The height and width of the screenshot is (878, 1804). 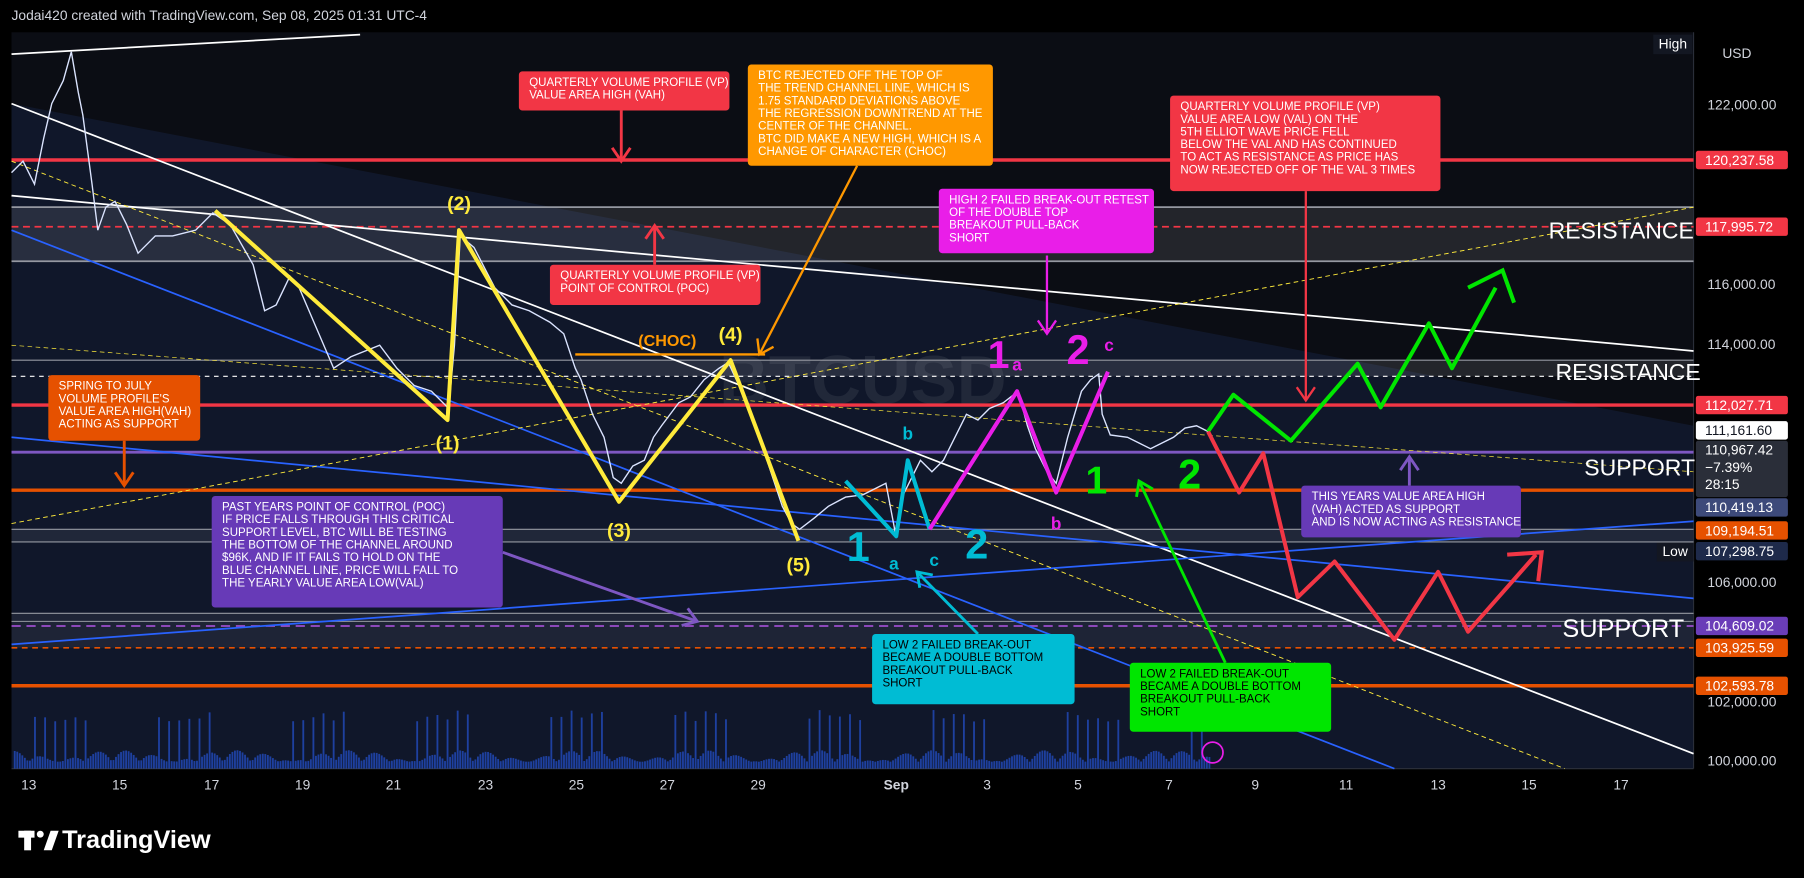 What do you see at coordinates (1189, 474) in the screenshot?
I see `wave-label: 2` at bounding box center [1189, 474].